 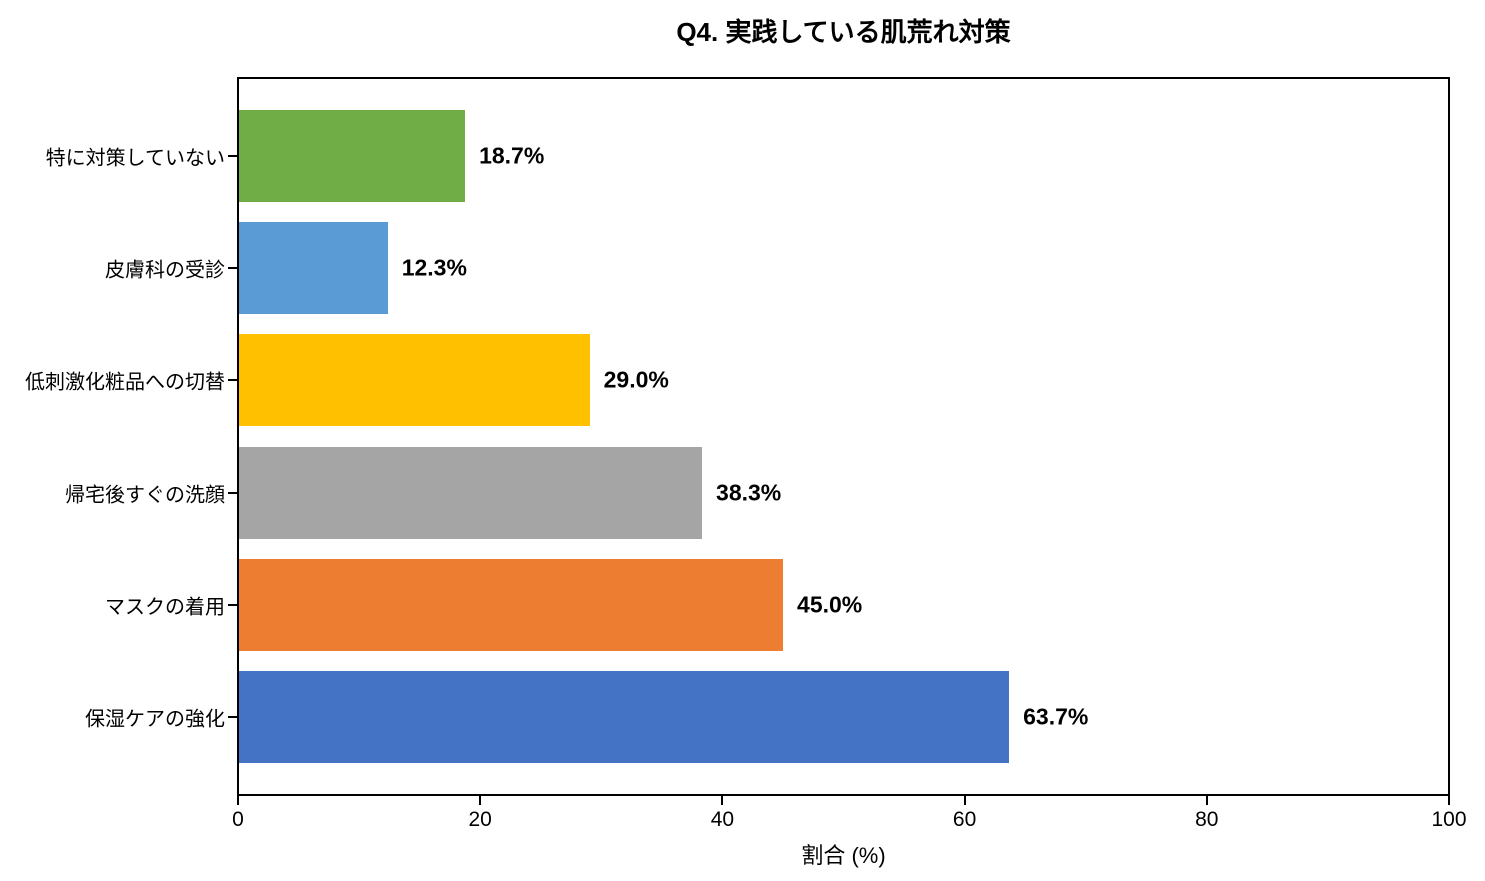 I want to click on bar-value-label: 45.0%, so click(x=830, y=604).